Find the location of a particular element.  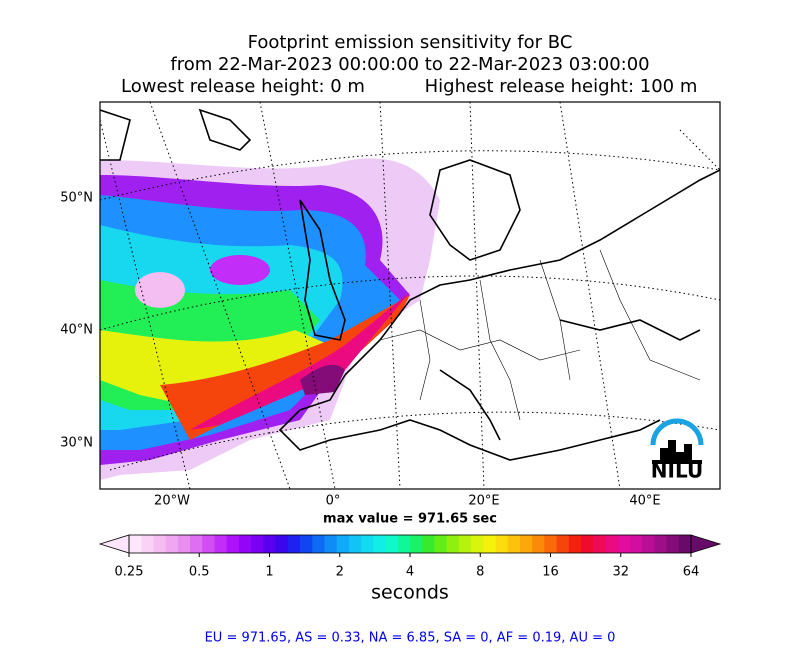

colorbar-label: seconds is located at coordinates (410, 593).